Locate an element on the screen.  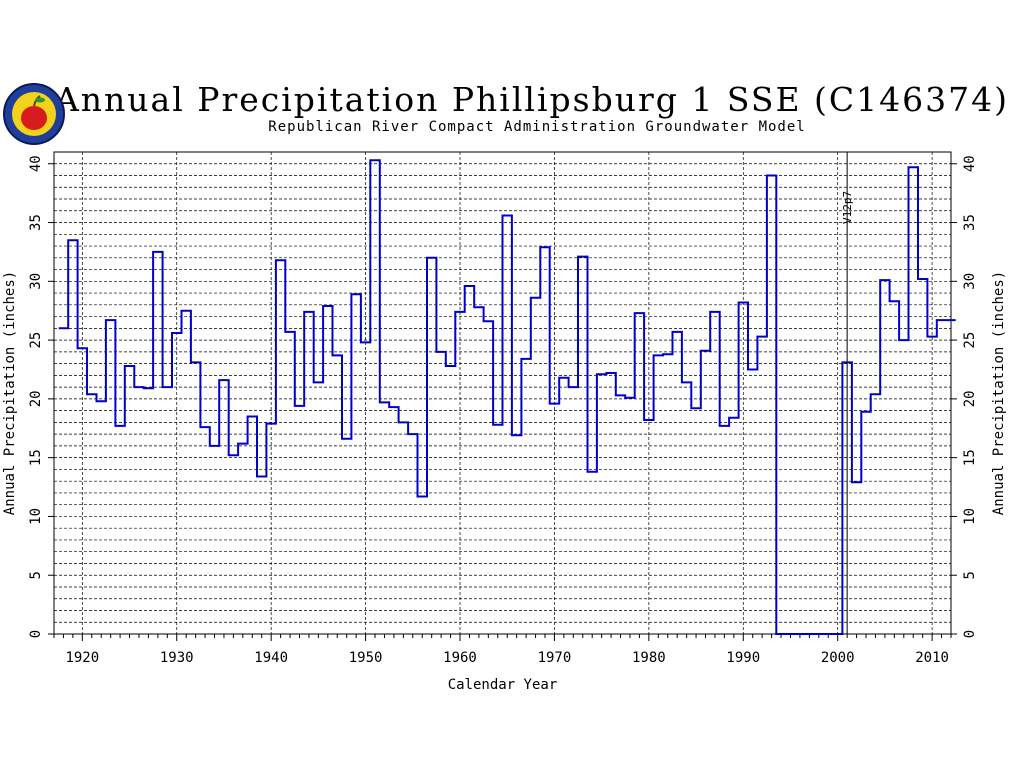
y-tick-label-left: 0 is located at coordinates (36, 634).